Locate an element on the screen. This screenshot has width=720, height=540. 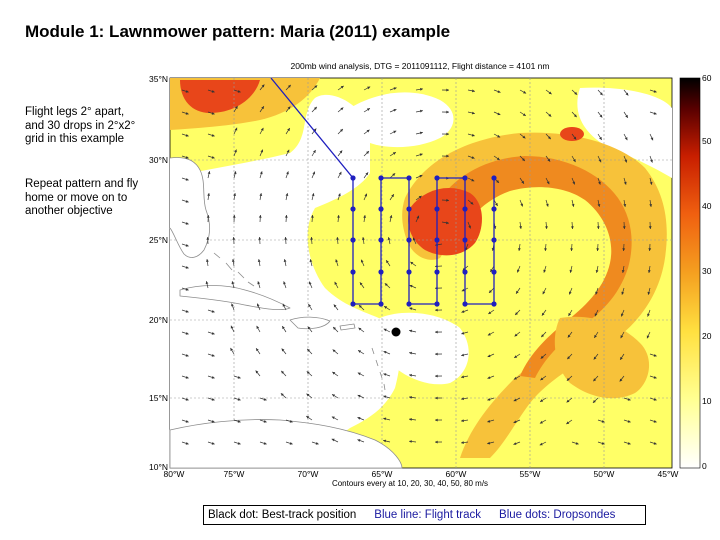
hispaniola is located at coordinates (310, 323).